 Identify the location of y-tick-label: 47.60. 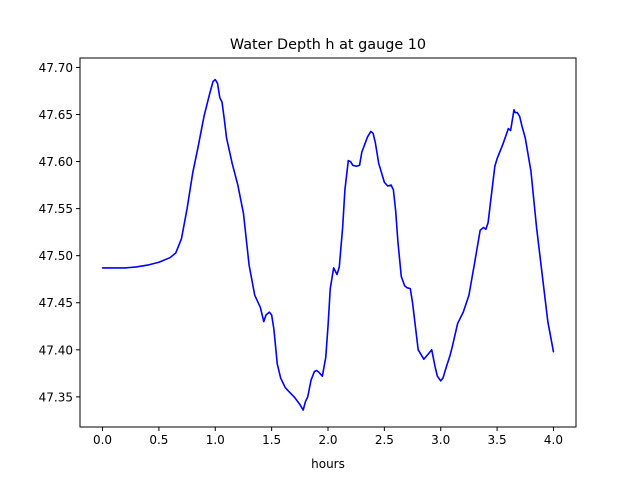
(56, 162).